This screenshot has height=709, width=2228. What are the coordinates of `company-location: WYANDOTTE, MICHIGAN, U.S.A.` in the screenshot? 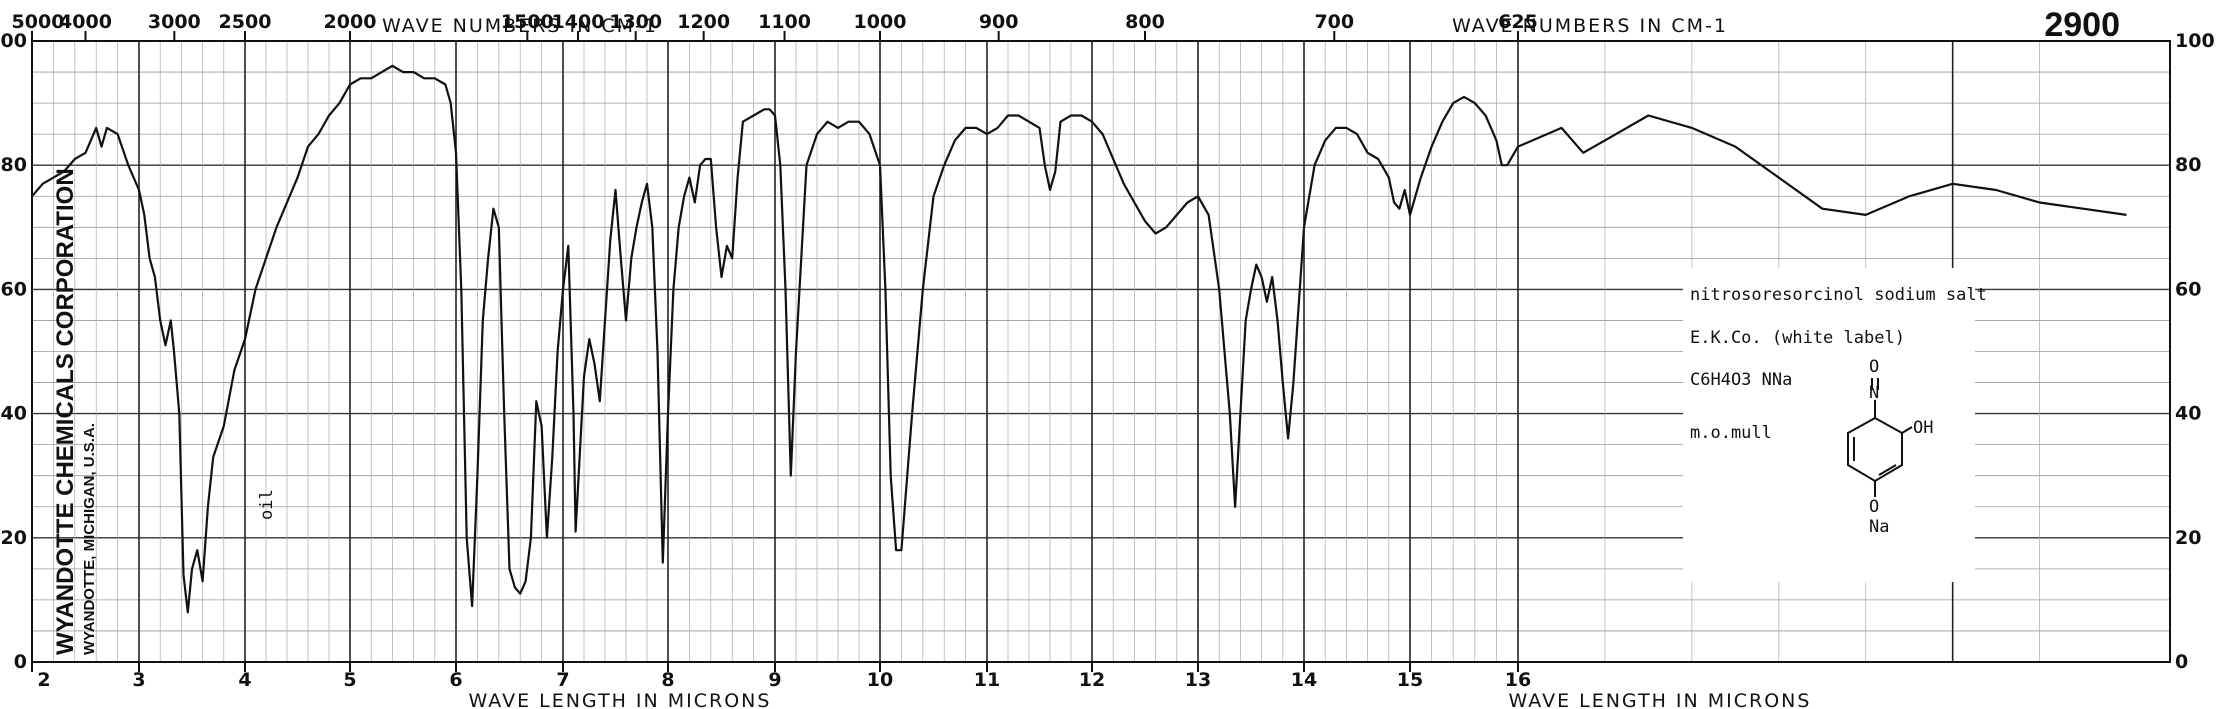 It's located at (89, 539).